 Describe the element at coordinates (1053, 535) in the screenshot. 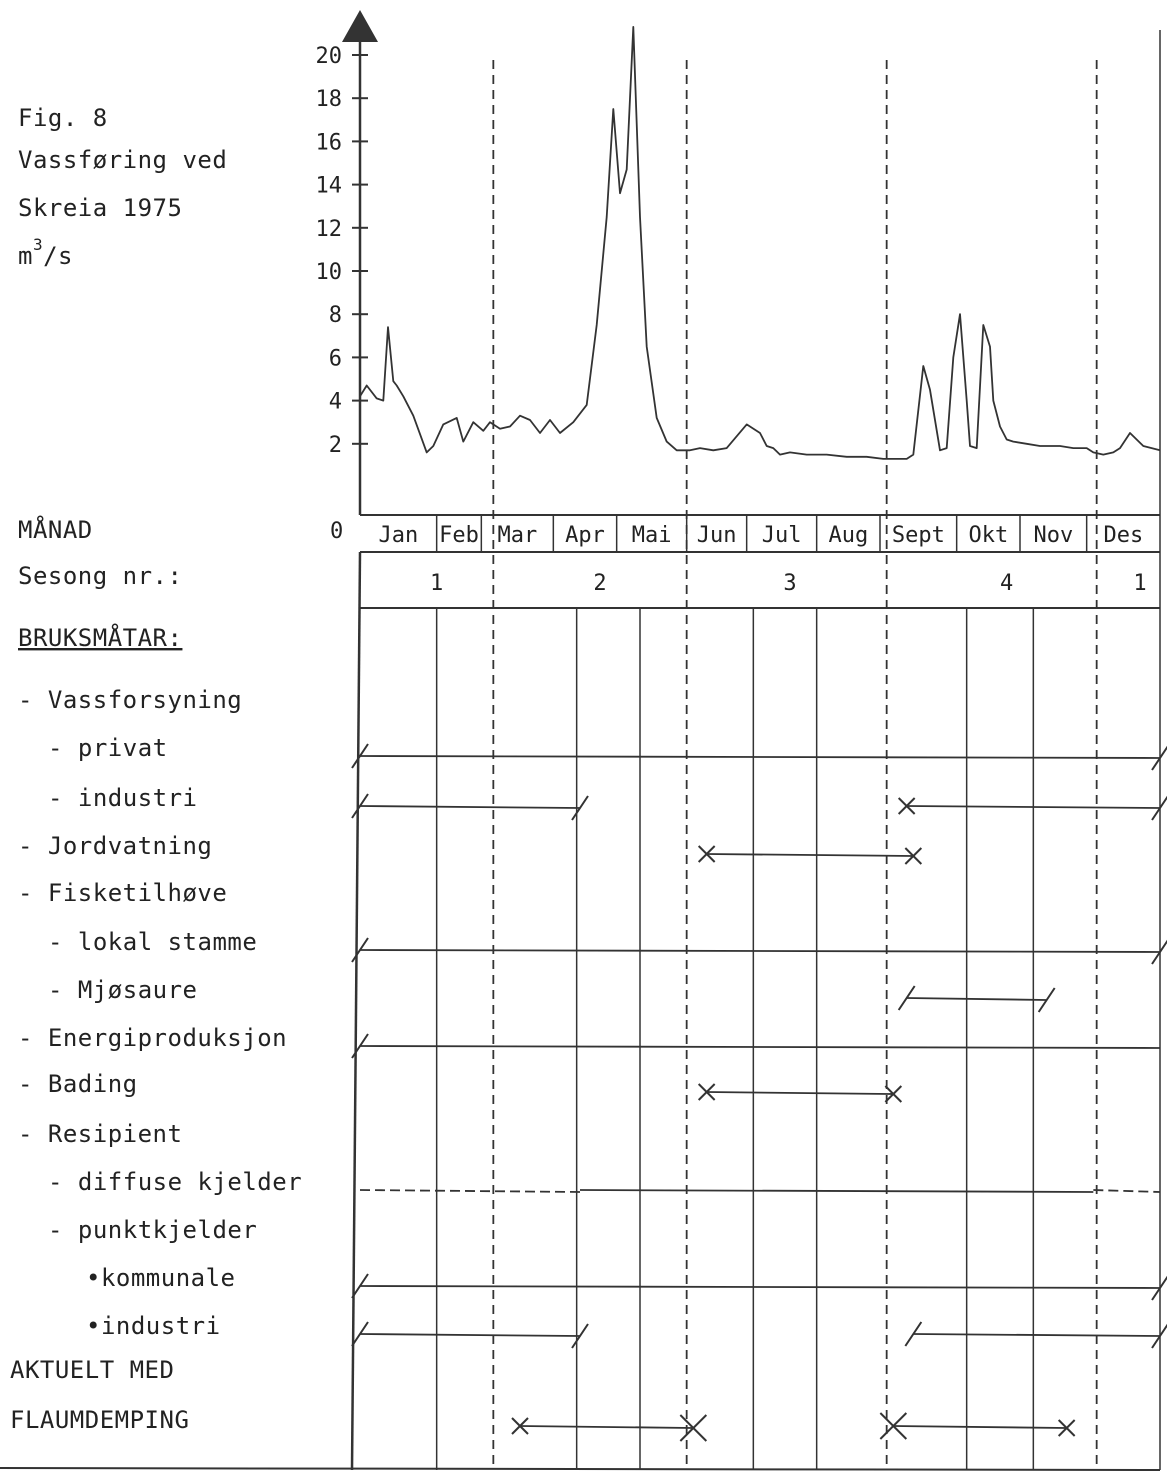

I see `month-label: Nov` at that location.